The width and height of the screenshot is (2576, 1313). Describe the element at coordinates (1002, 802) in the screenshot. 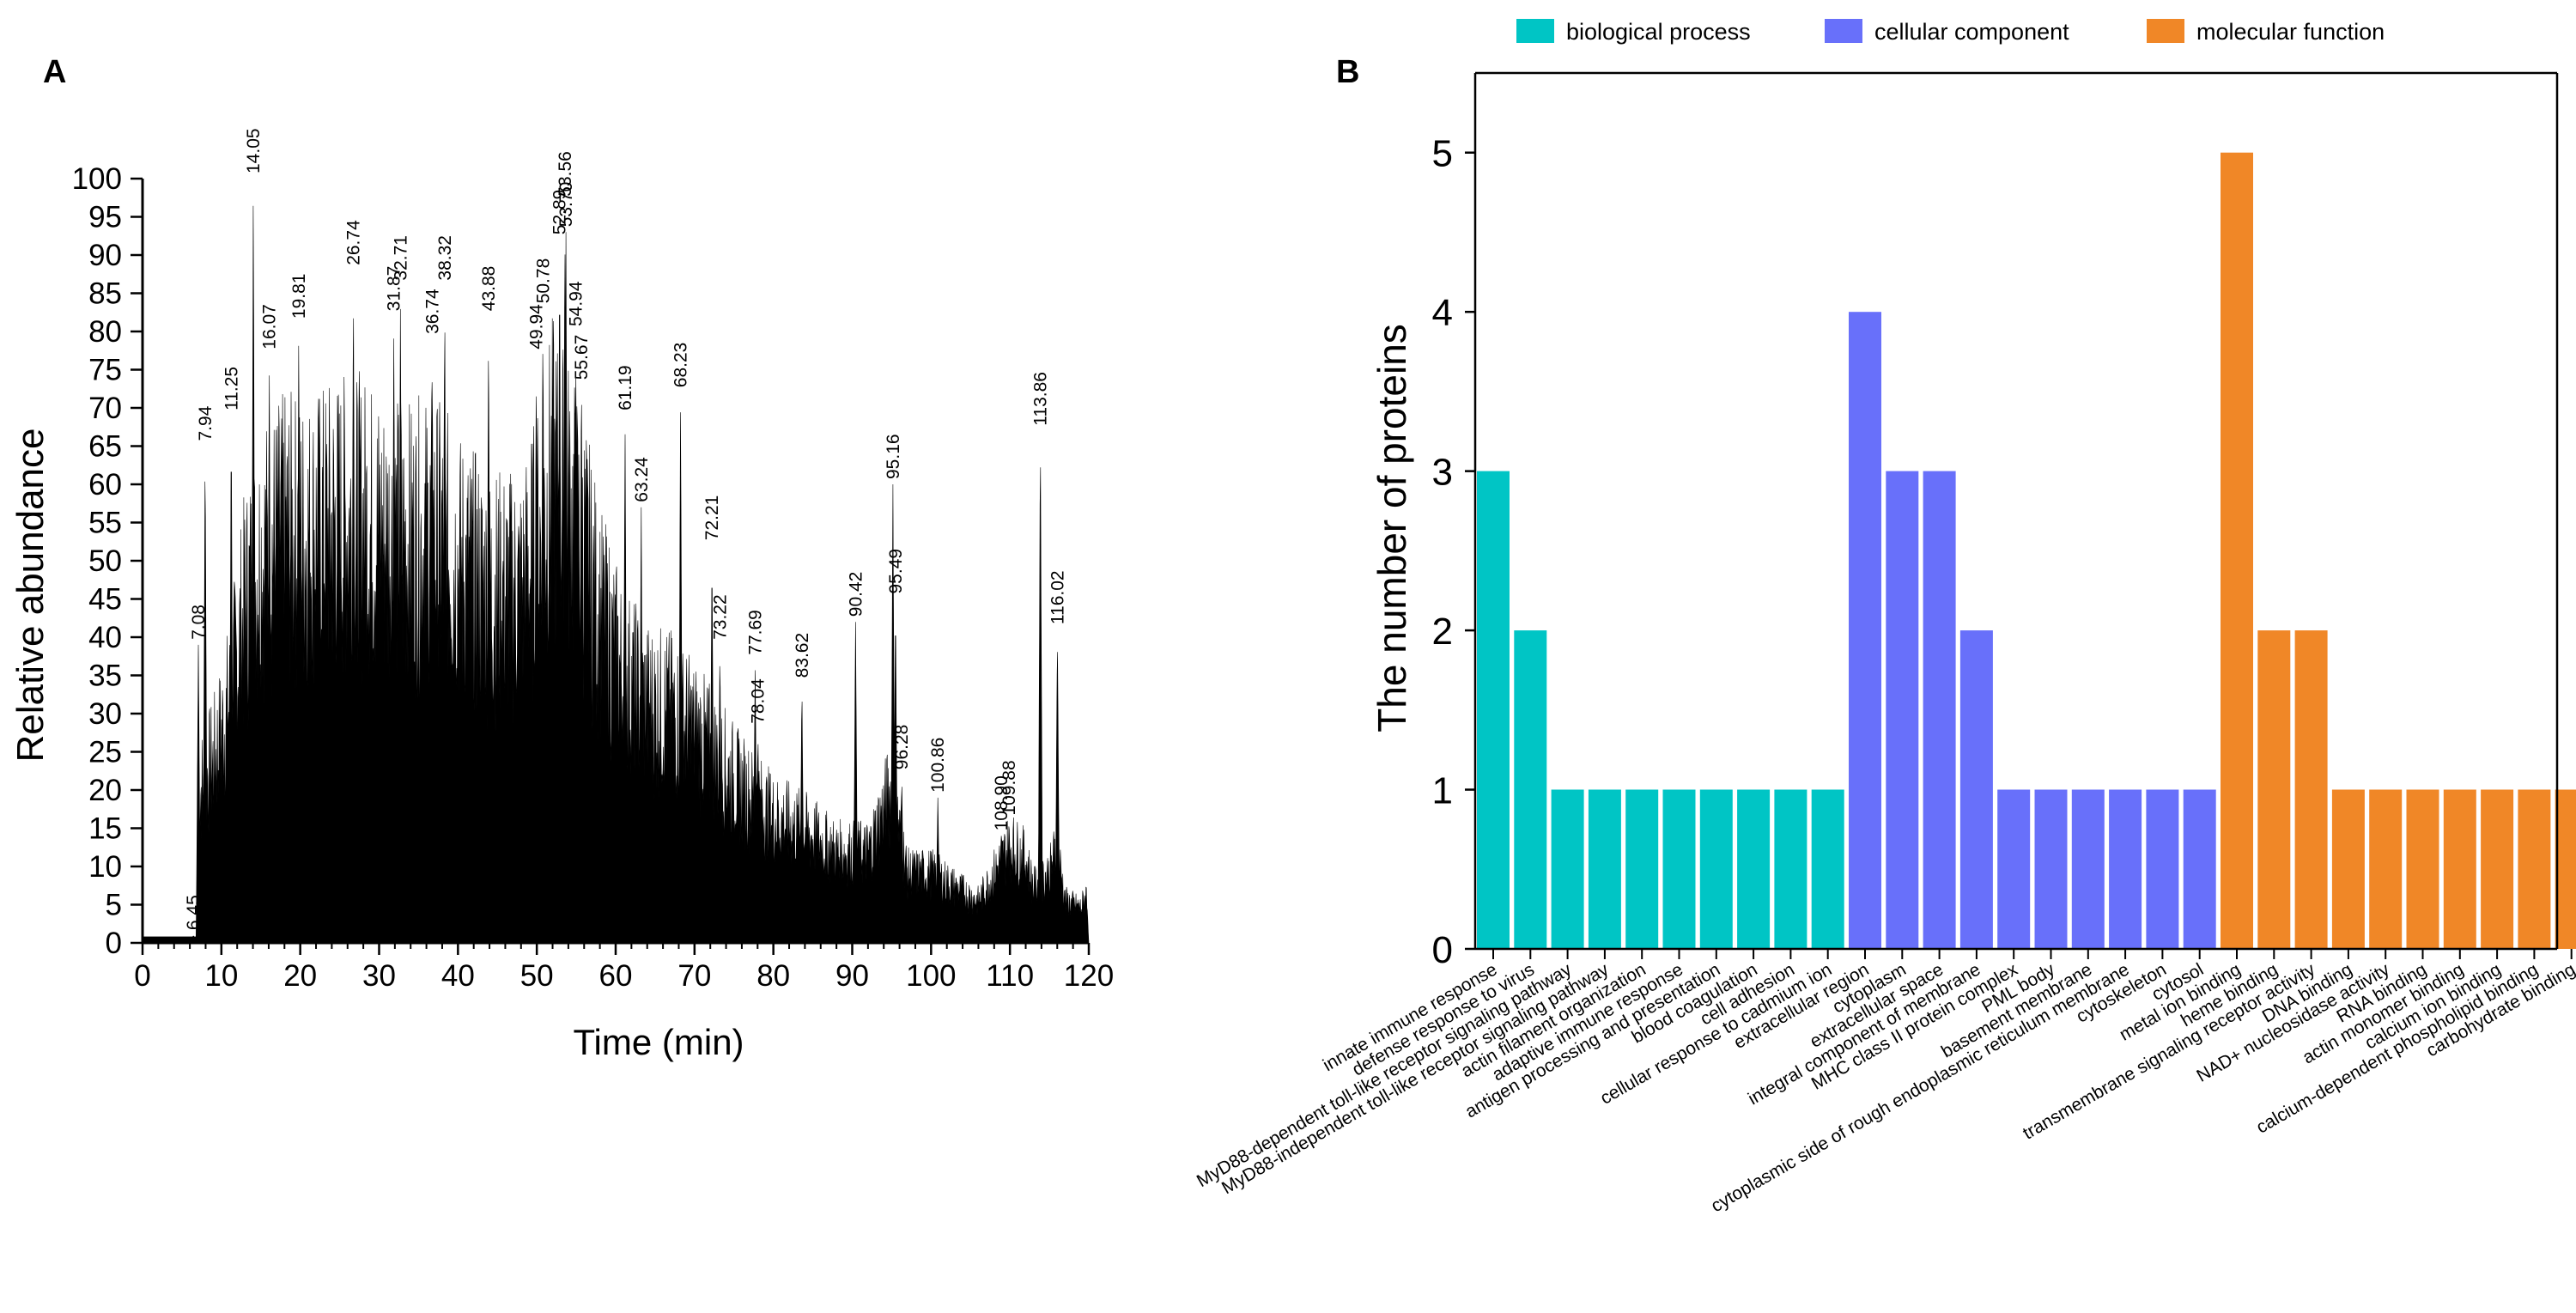

I see `peak-label: 108.90` at that location.